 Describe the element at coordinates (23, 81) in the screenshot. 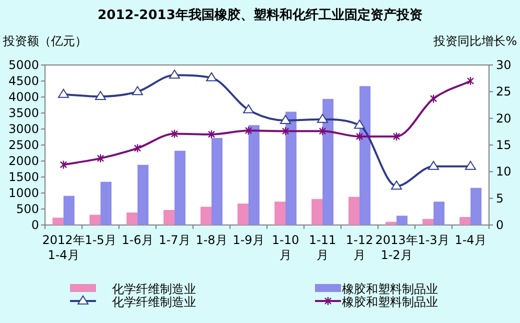

I see `y-tick-label: 4500` at that location.